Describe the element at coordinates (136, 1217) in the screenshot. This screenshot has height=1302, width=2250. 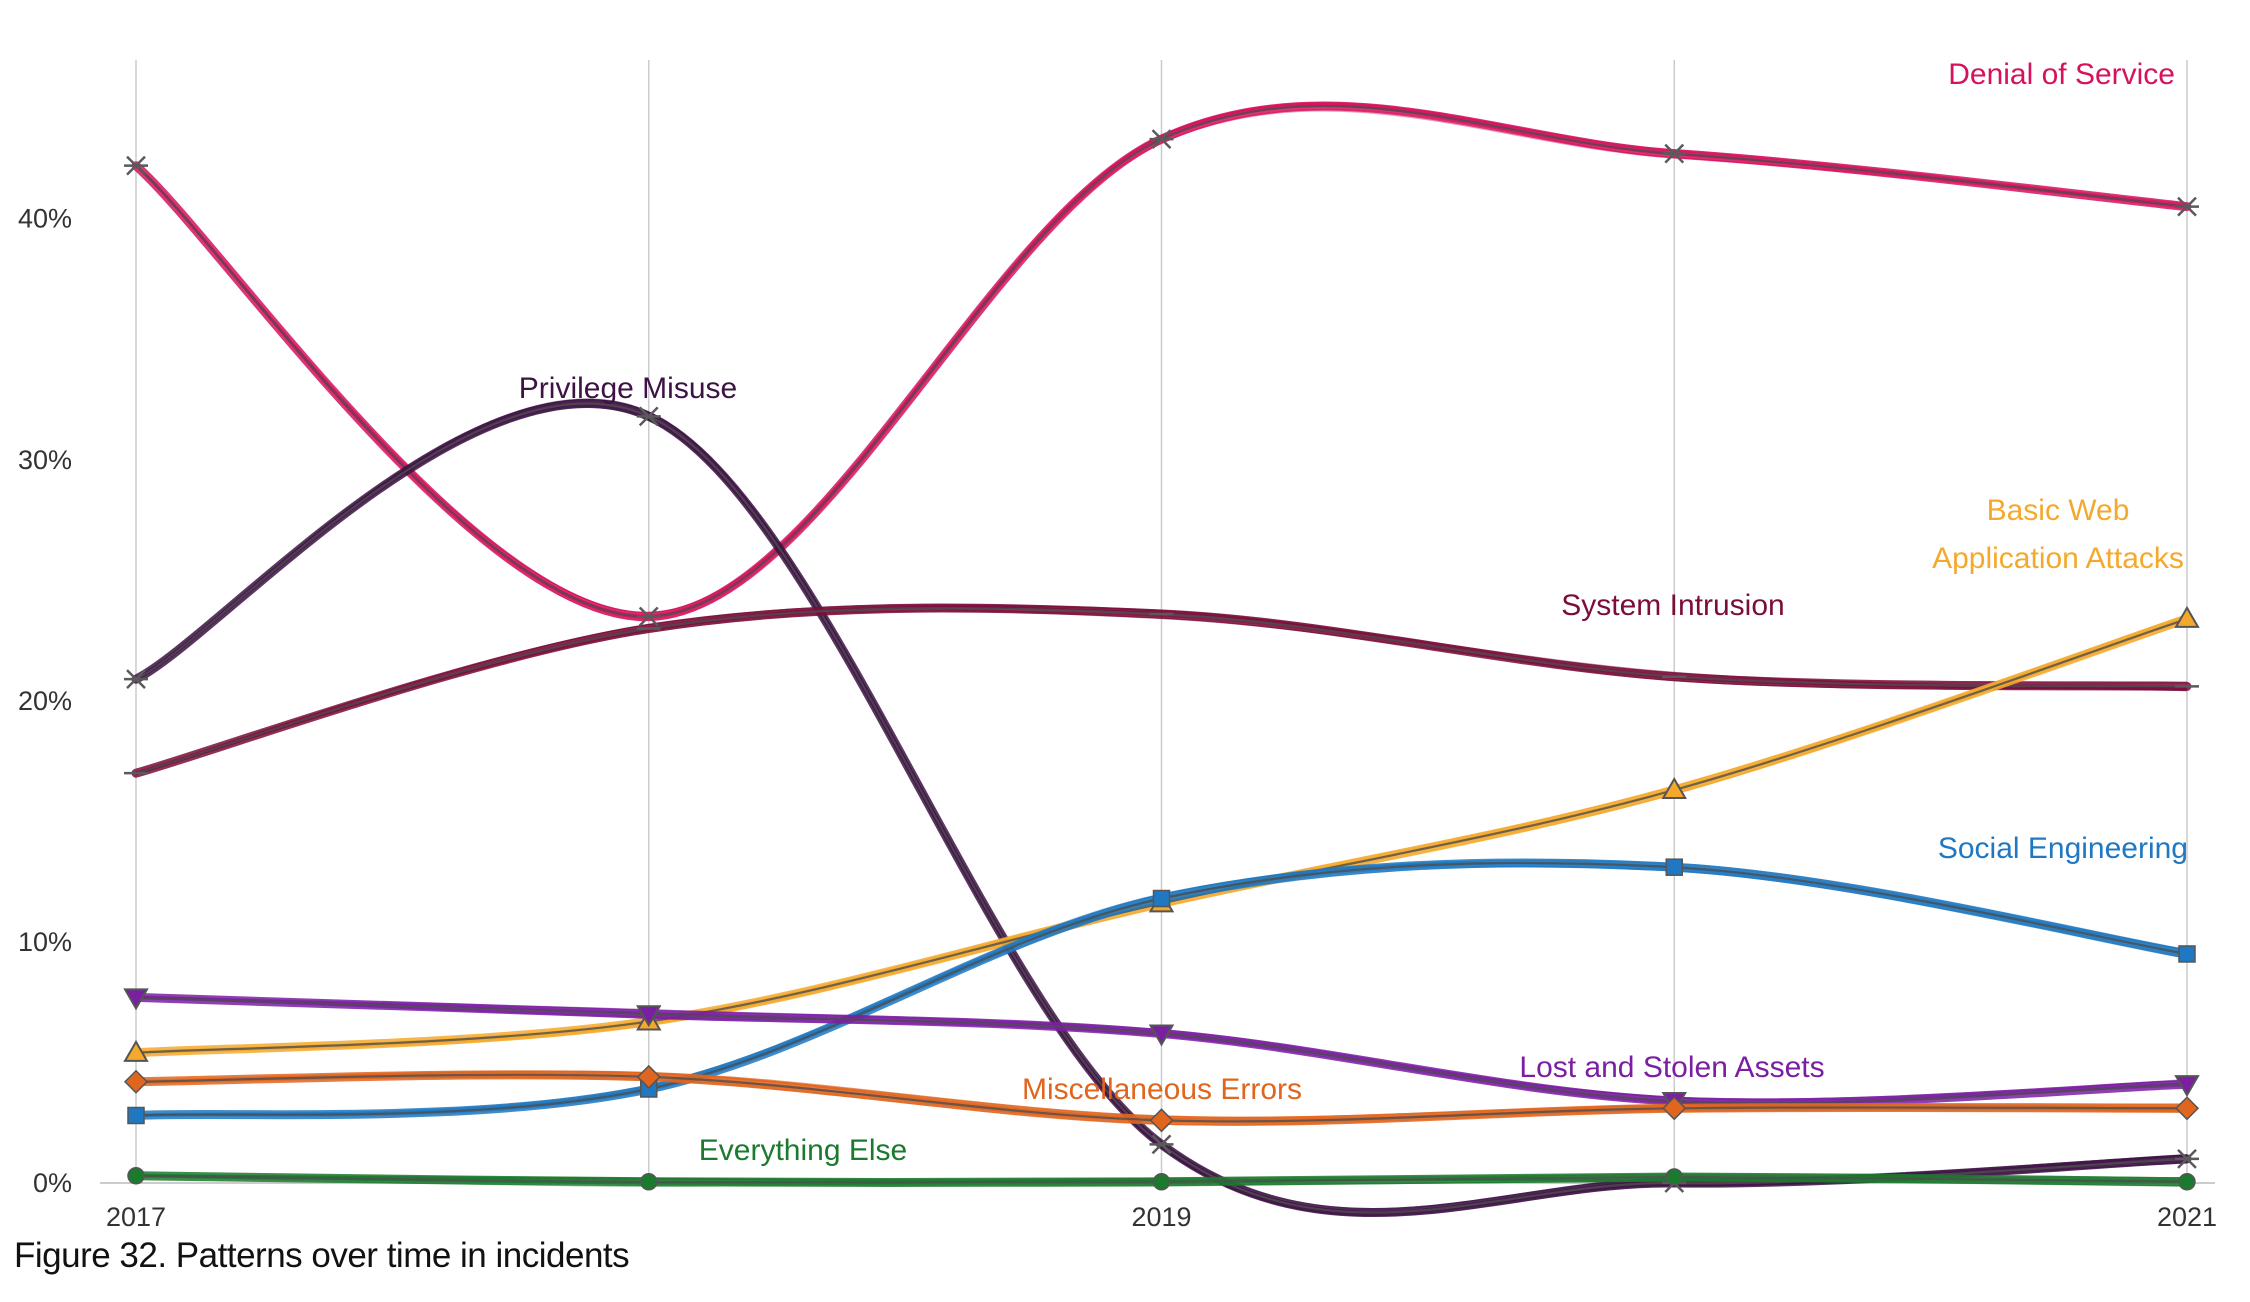
I see `x-tick-label: 2017` at that location.